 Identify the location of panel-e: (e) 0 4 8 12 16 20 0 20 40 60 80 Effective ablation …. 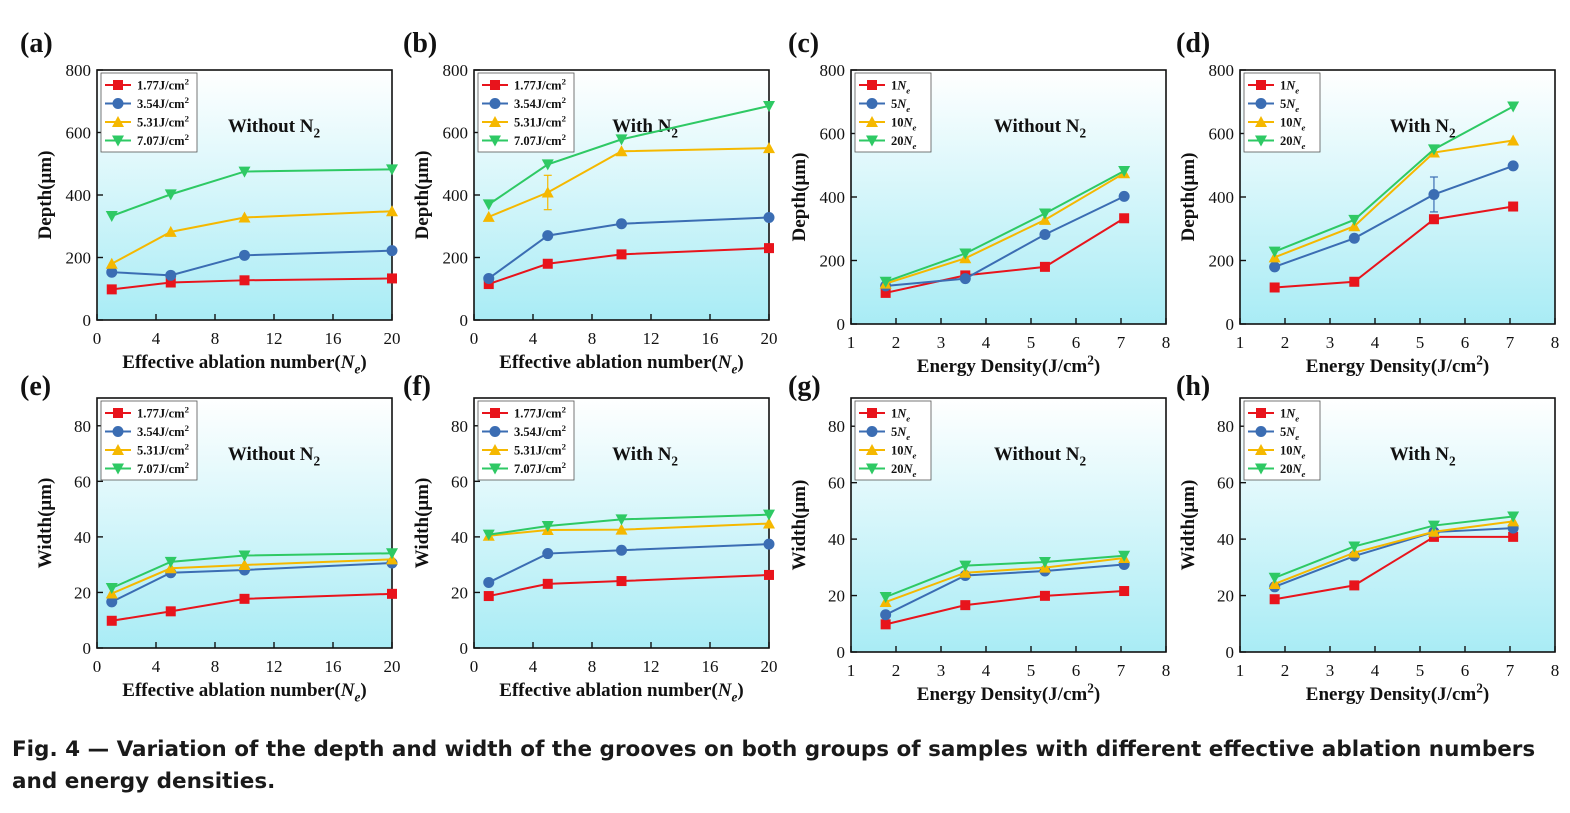
(210, 538).